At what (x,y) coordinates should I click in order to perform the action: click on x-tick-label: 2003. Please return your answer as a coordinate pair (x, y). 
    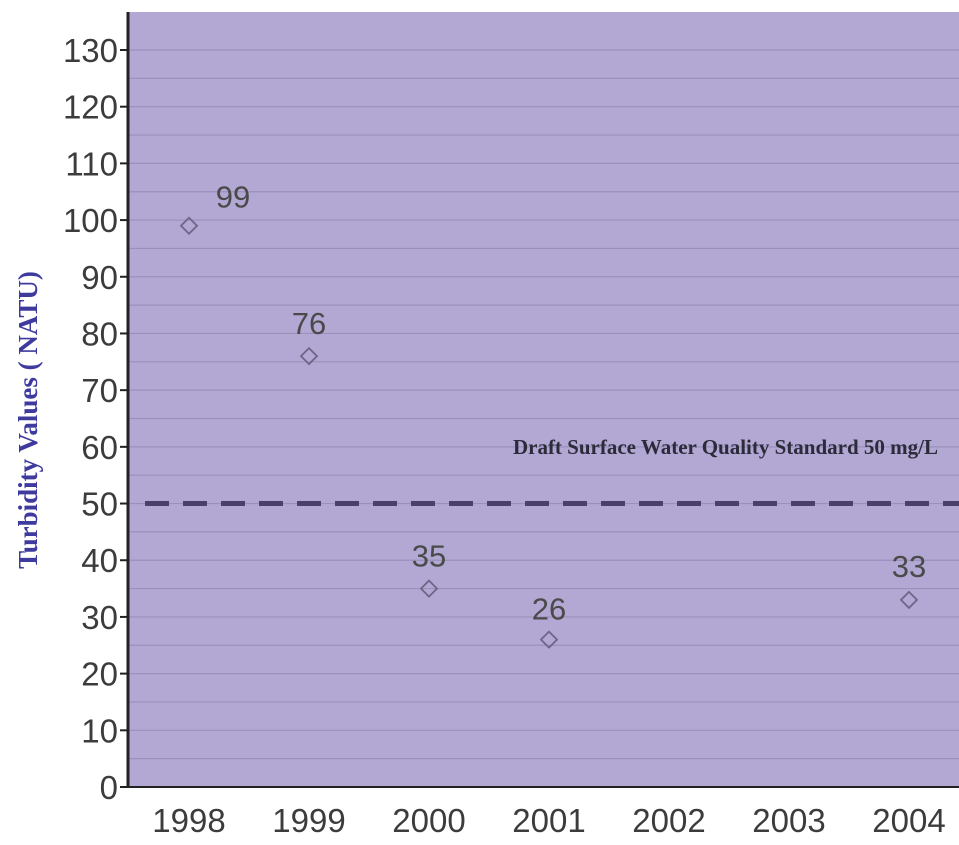
    Looking at the image, I should click on (788, 820).